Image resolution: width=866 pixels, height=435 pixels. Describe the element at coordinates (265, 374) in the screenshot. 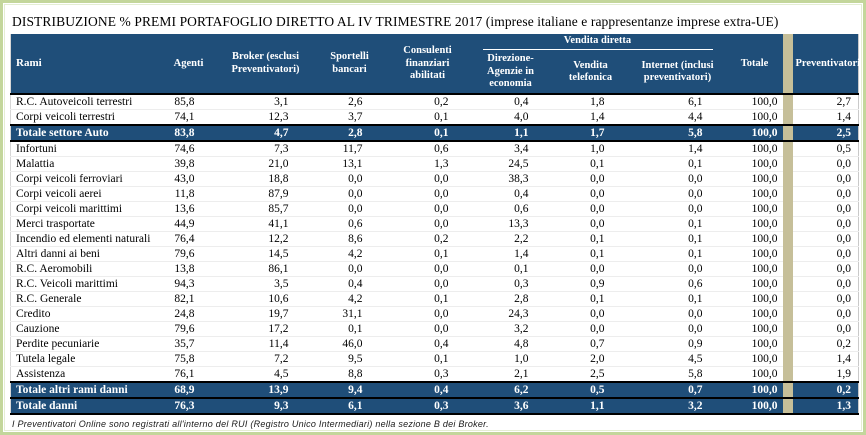

I see `cell-broker: 4,5` at that location.